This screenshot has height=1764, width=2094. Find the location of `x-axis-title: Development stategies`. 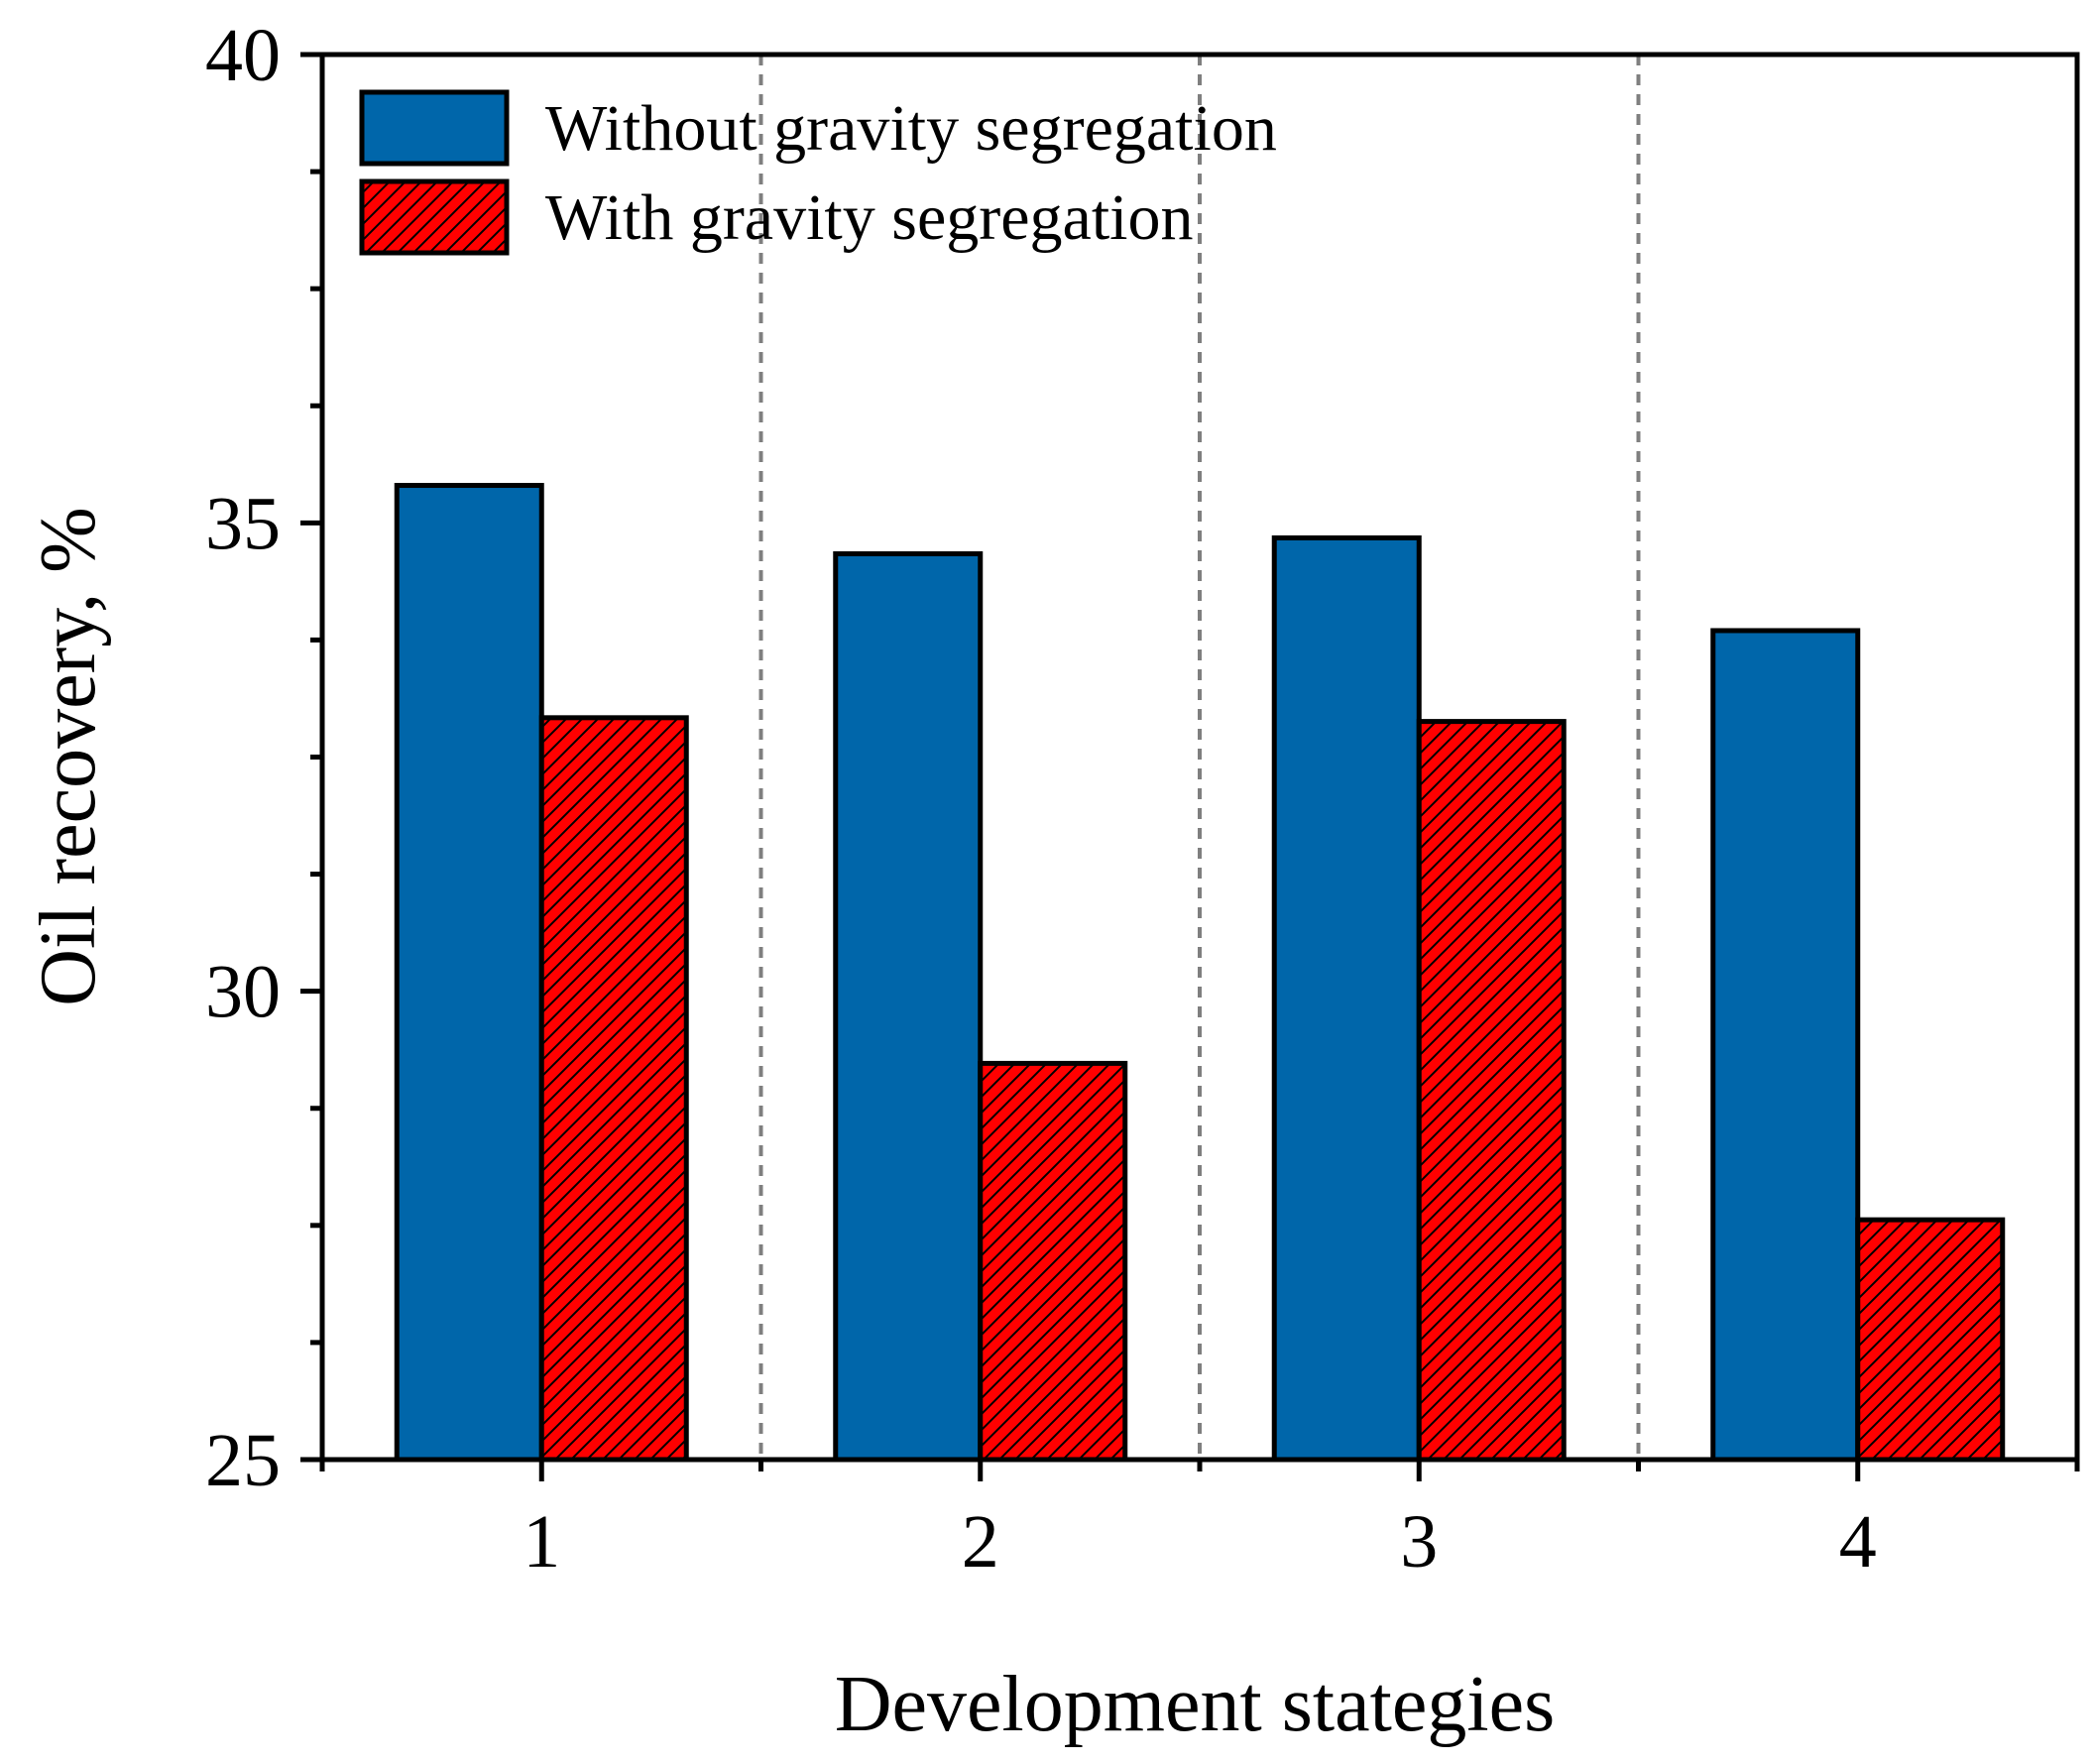

x-axis-title: Development stategies is located at coordinates (1195, 1705).